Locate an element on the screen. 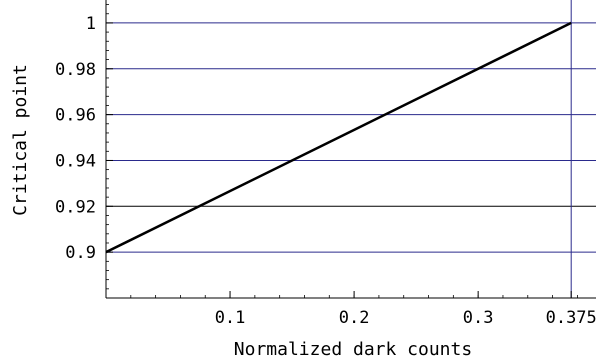  x-tick-label-1: 0.2 is located at coordinates (354, 318).